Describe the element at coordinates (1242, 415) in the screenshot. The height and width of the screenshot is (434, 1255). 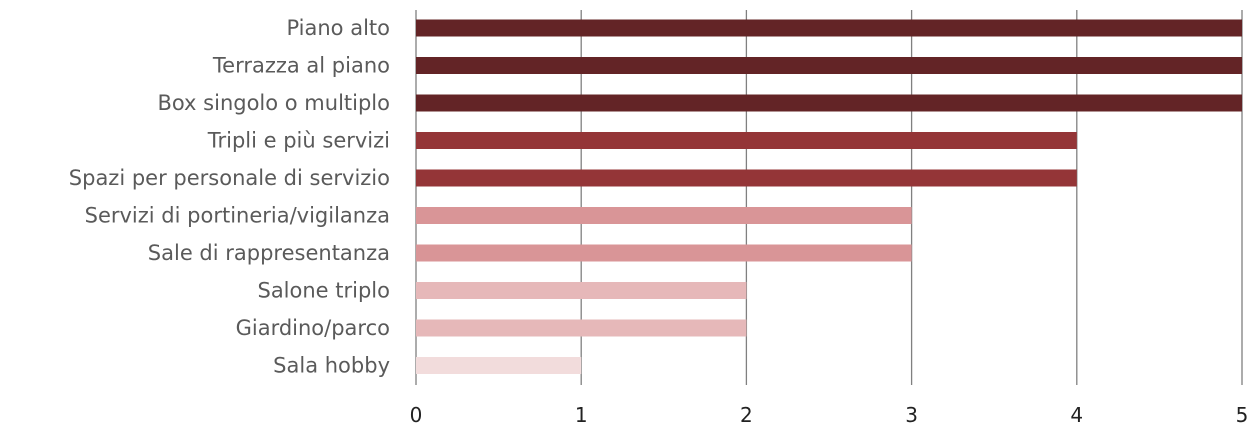
I see `x-tick-label-5: 5` at that location.